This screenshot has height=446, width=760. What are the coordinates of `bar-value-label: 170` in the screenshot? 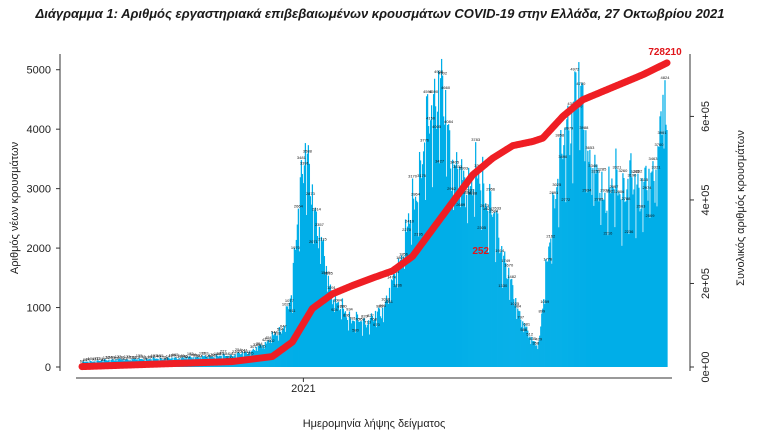 It's located at (211, 354).